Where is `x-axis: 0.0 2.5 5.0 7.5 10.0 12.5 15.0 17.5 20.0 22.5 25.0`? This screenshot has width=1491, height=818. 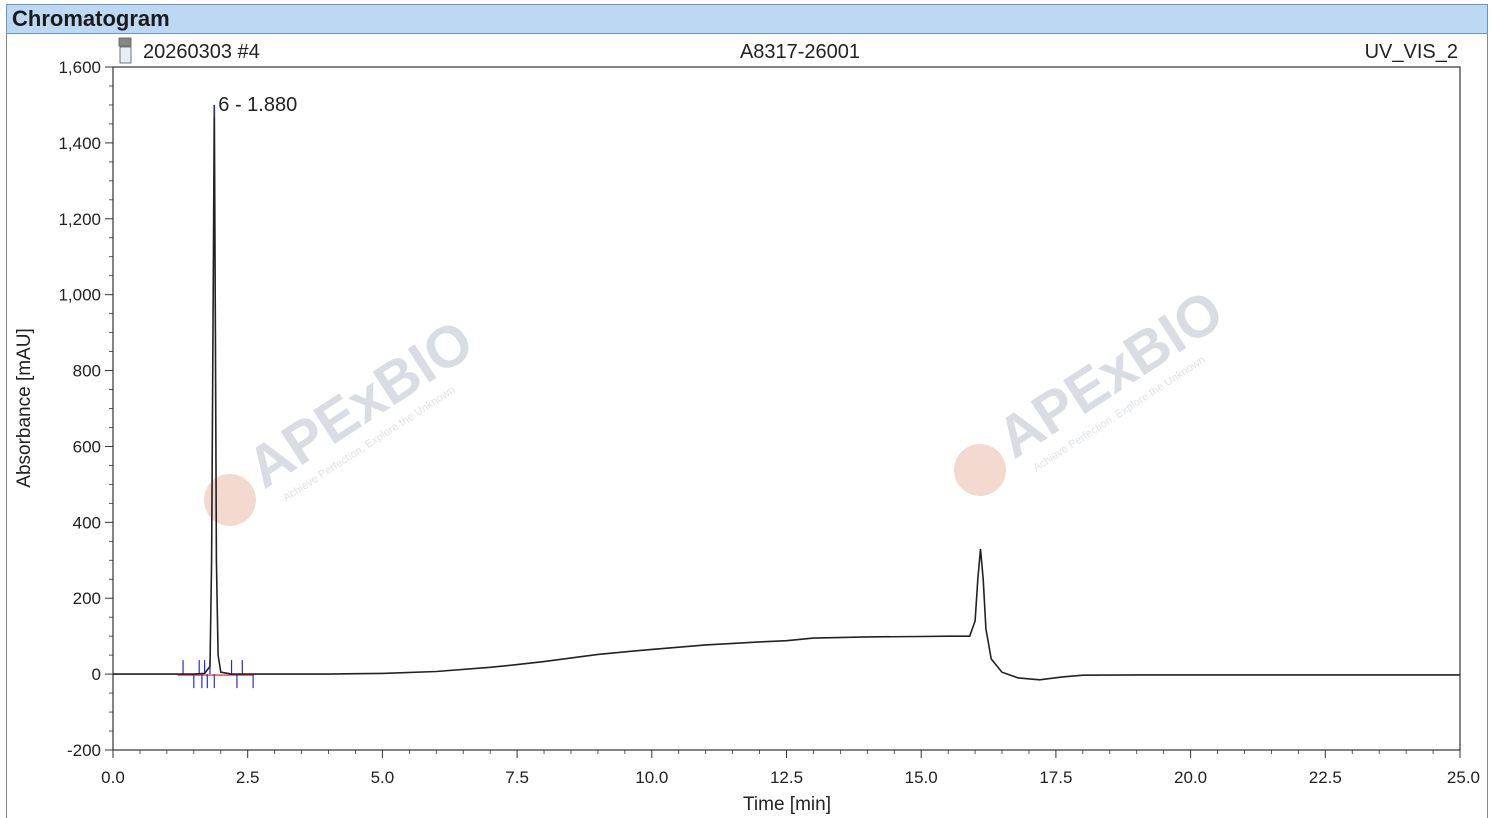
x-axis: 0.0 2.5 5.0 7.5 10.0 12.5 15.0 17.5 20.0 22.5 25.0 is located at coordinates (790, 768).